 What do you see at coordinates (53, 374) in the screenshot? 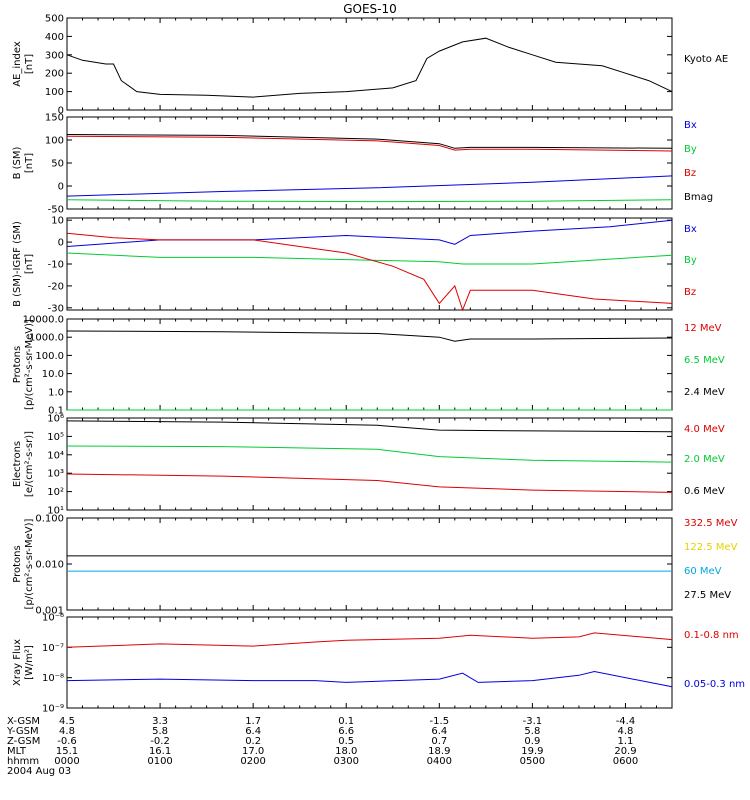
I see `y-tick-label: 10.0` at bounding box center [53, 374].